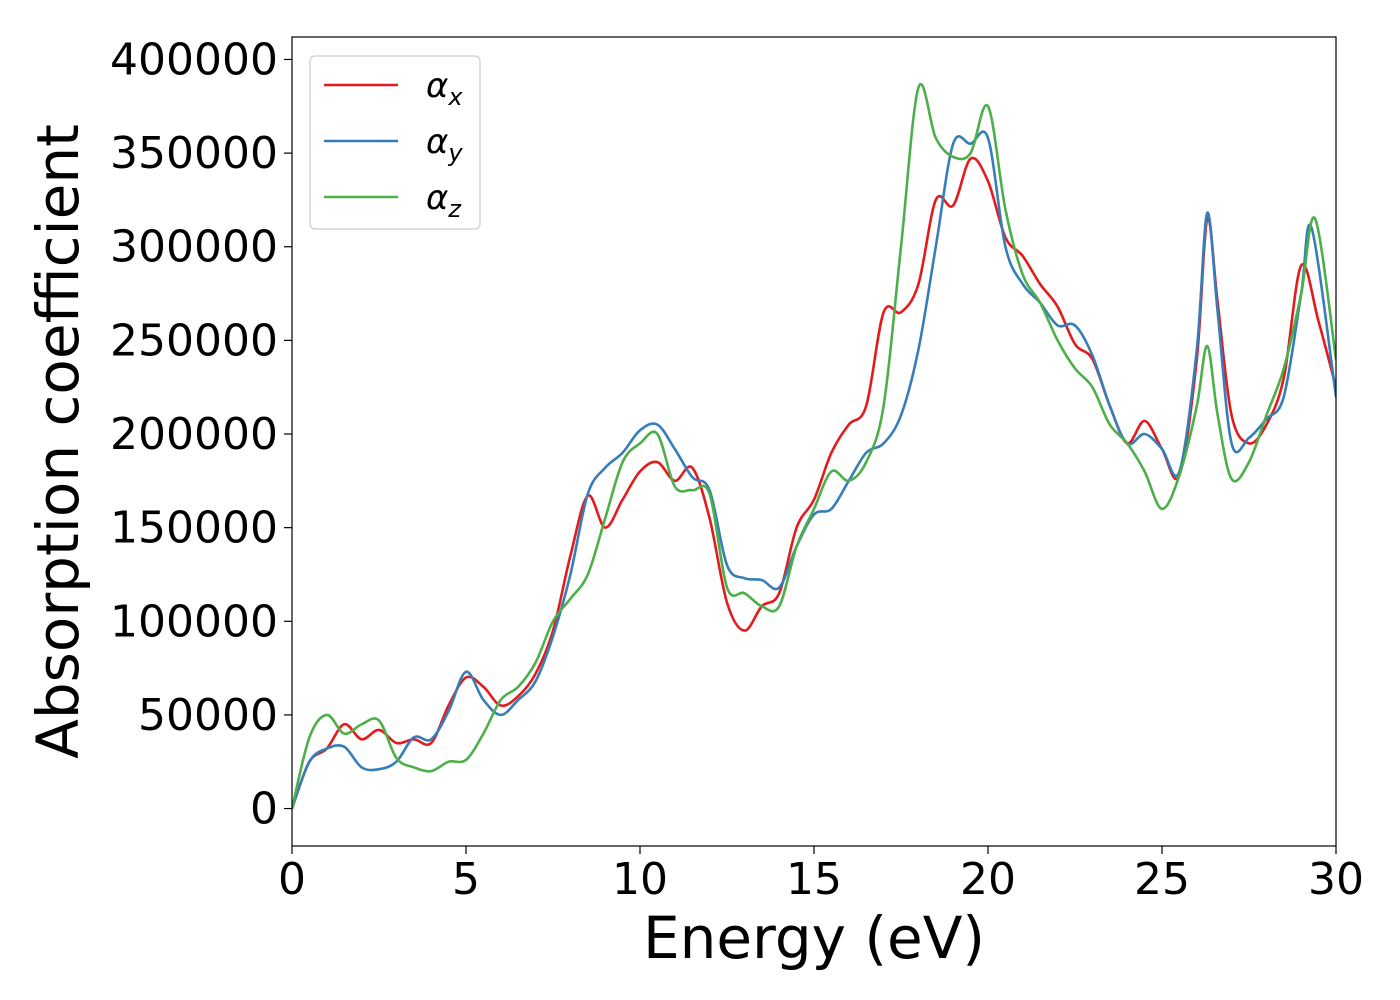 This screenshot has height=1000, width=1400. Describe the element at coordinates (444, 88) in the screenshot. I see `legend-label-x: αx` at that location.